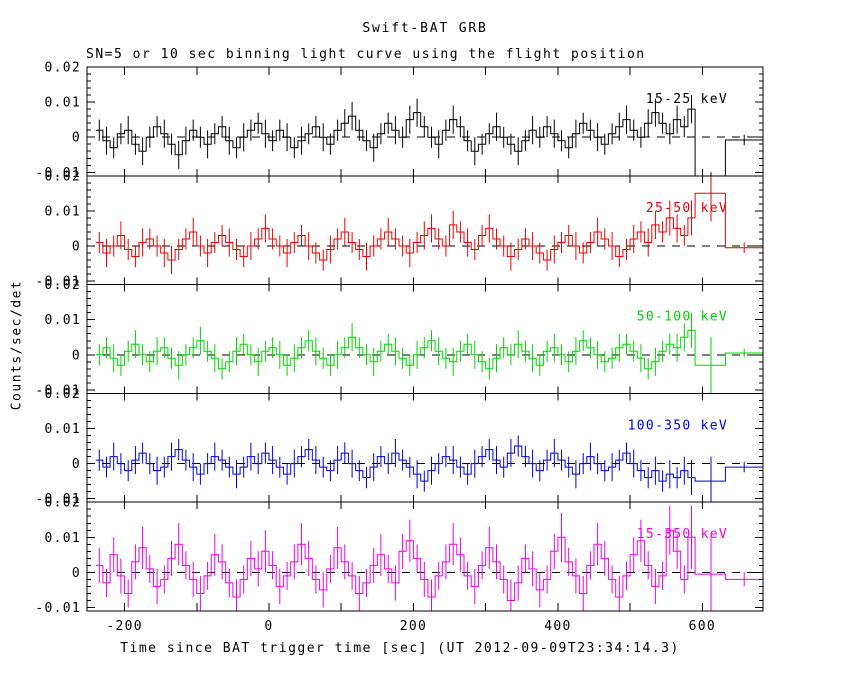 The width and height of the screenshot is (850, 680). I want to click on band-label-100-350-keV: 100-350 keV, so click(678, 425).